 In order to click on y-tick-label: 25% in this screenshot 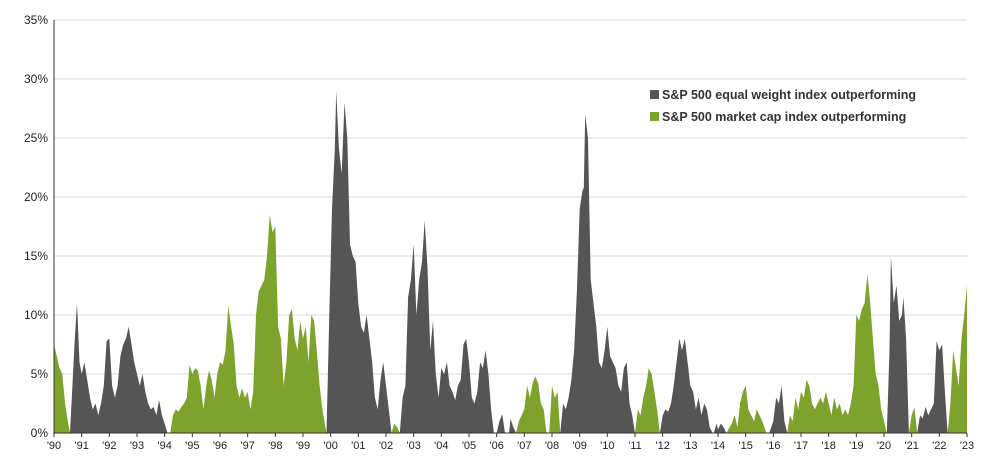, I will do `click(36, 138)`.